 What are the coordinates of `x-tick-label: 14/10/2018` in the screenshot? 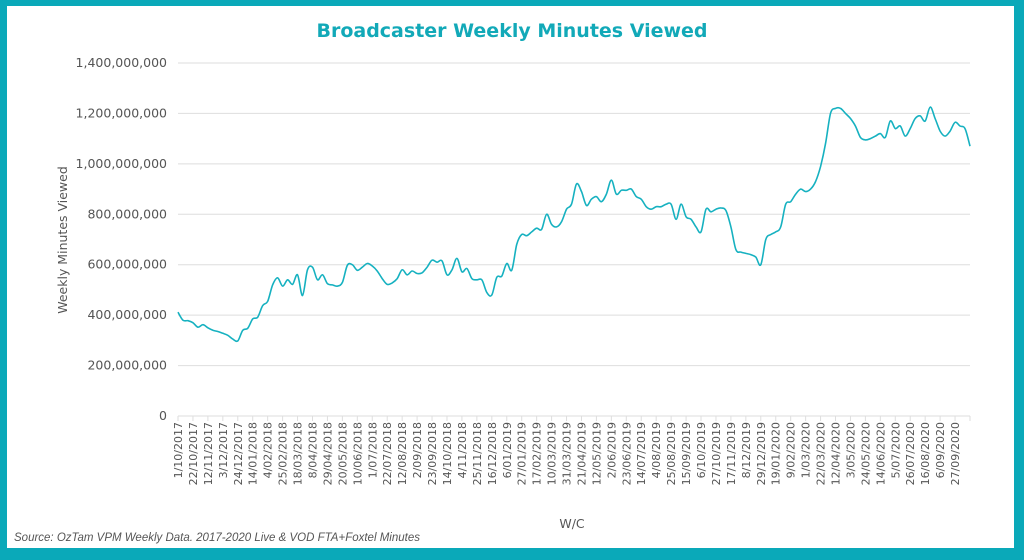 It's located at (447, 453).